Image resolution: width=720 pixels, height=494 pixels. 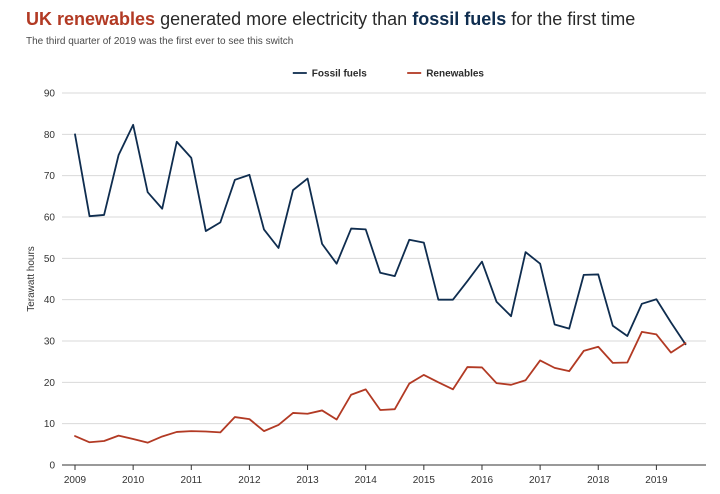 What do you see at coordinates (366, 480) in the screenshot?
I see `x-tick-label: 2014` at bounding box center [366, 480].